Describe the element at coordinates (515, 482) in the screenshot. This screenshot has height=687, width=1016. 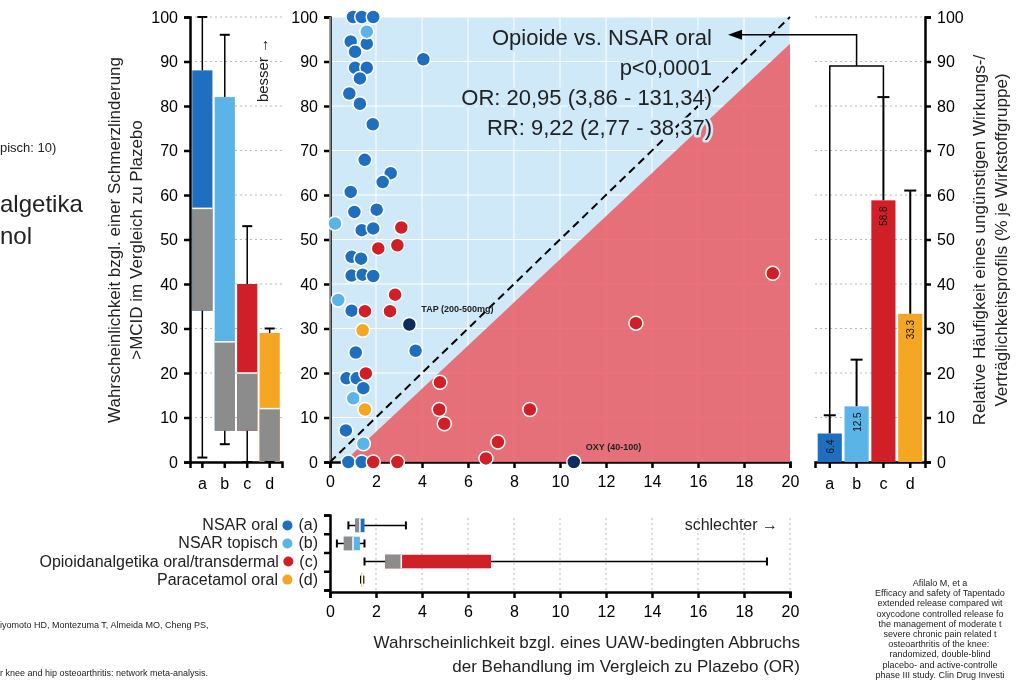
I see `x-tick-label: 8` at that location.